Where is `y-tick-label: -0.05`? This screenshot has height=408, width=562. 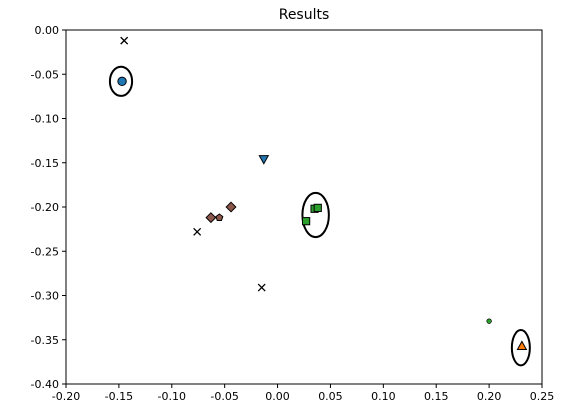
y-tick-label: -0.05 is located at coordinates (45, 74).